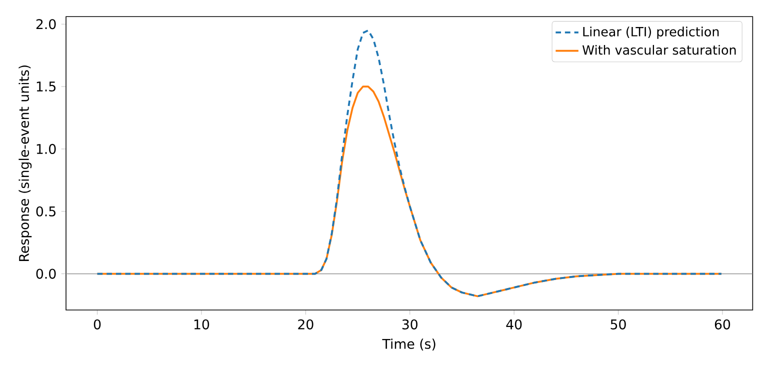  What do you see at coordinates (97, 324) in the screenshot?
I see `x-tick-label: 0` at bounding box center [97, 324].